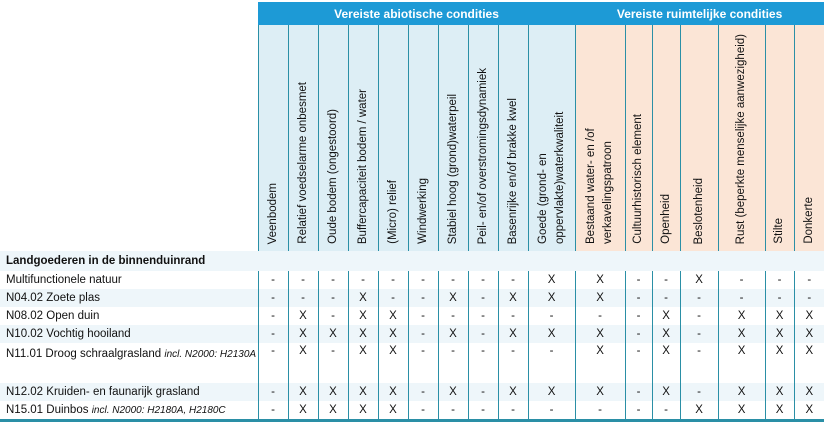 The height and width of the screenshot is (423, 824). I want to click on row-name: N04.02 Zoete plas, so click(53, 298).